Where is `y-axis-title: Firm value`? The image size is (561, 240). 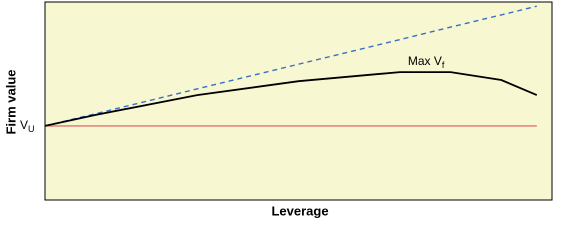 y-axis-title: Firm value is located at coordinates (10, 101).